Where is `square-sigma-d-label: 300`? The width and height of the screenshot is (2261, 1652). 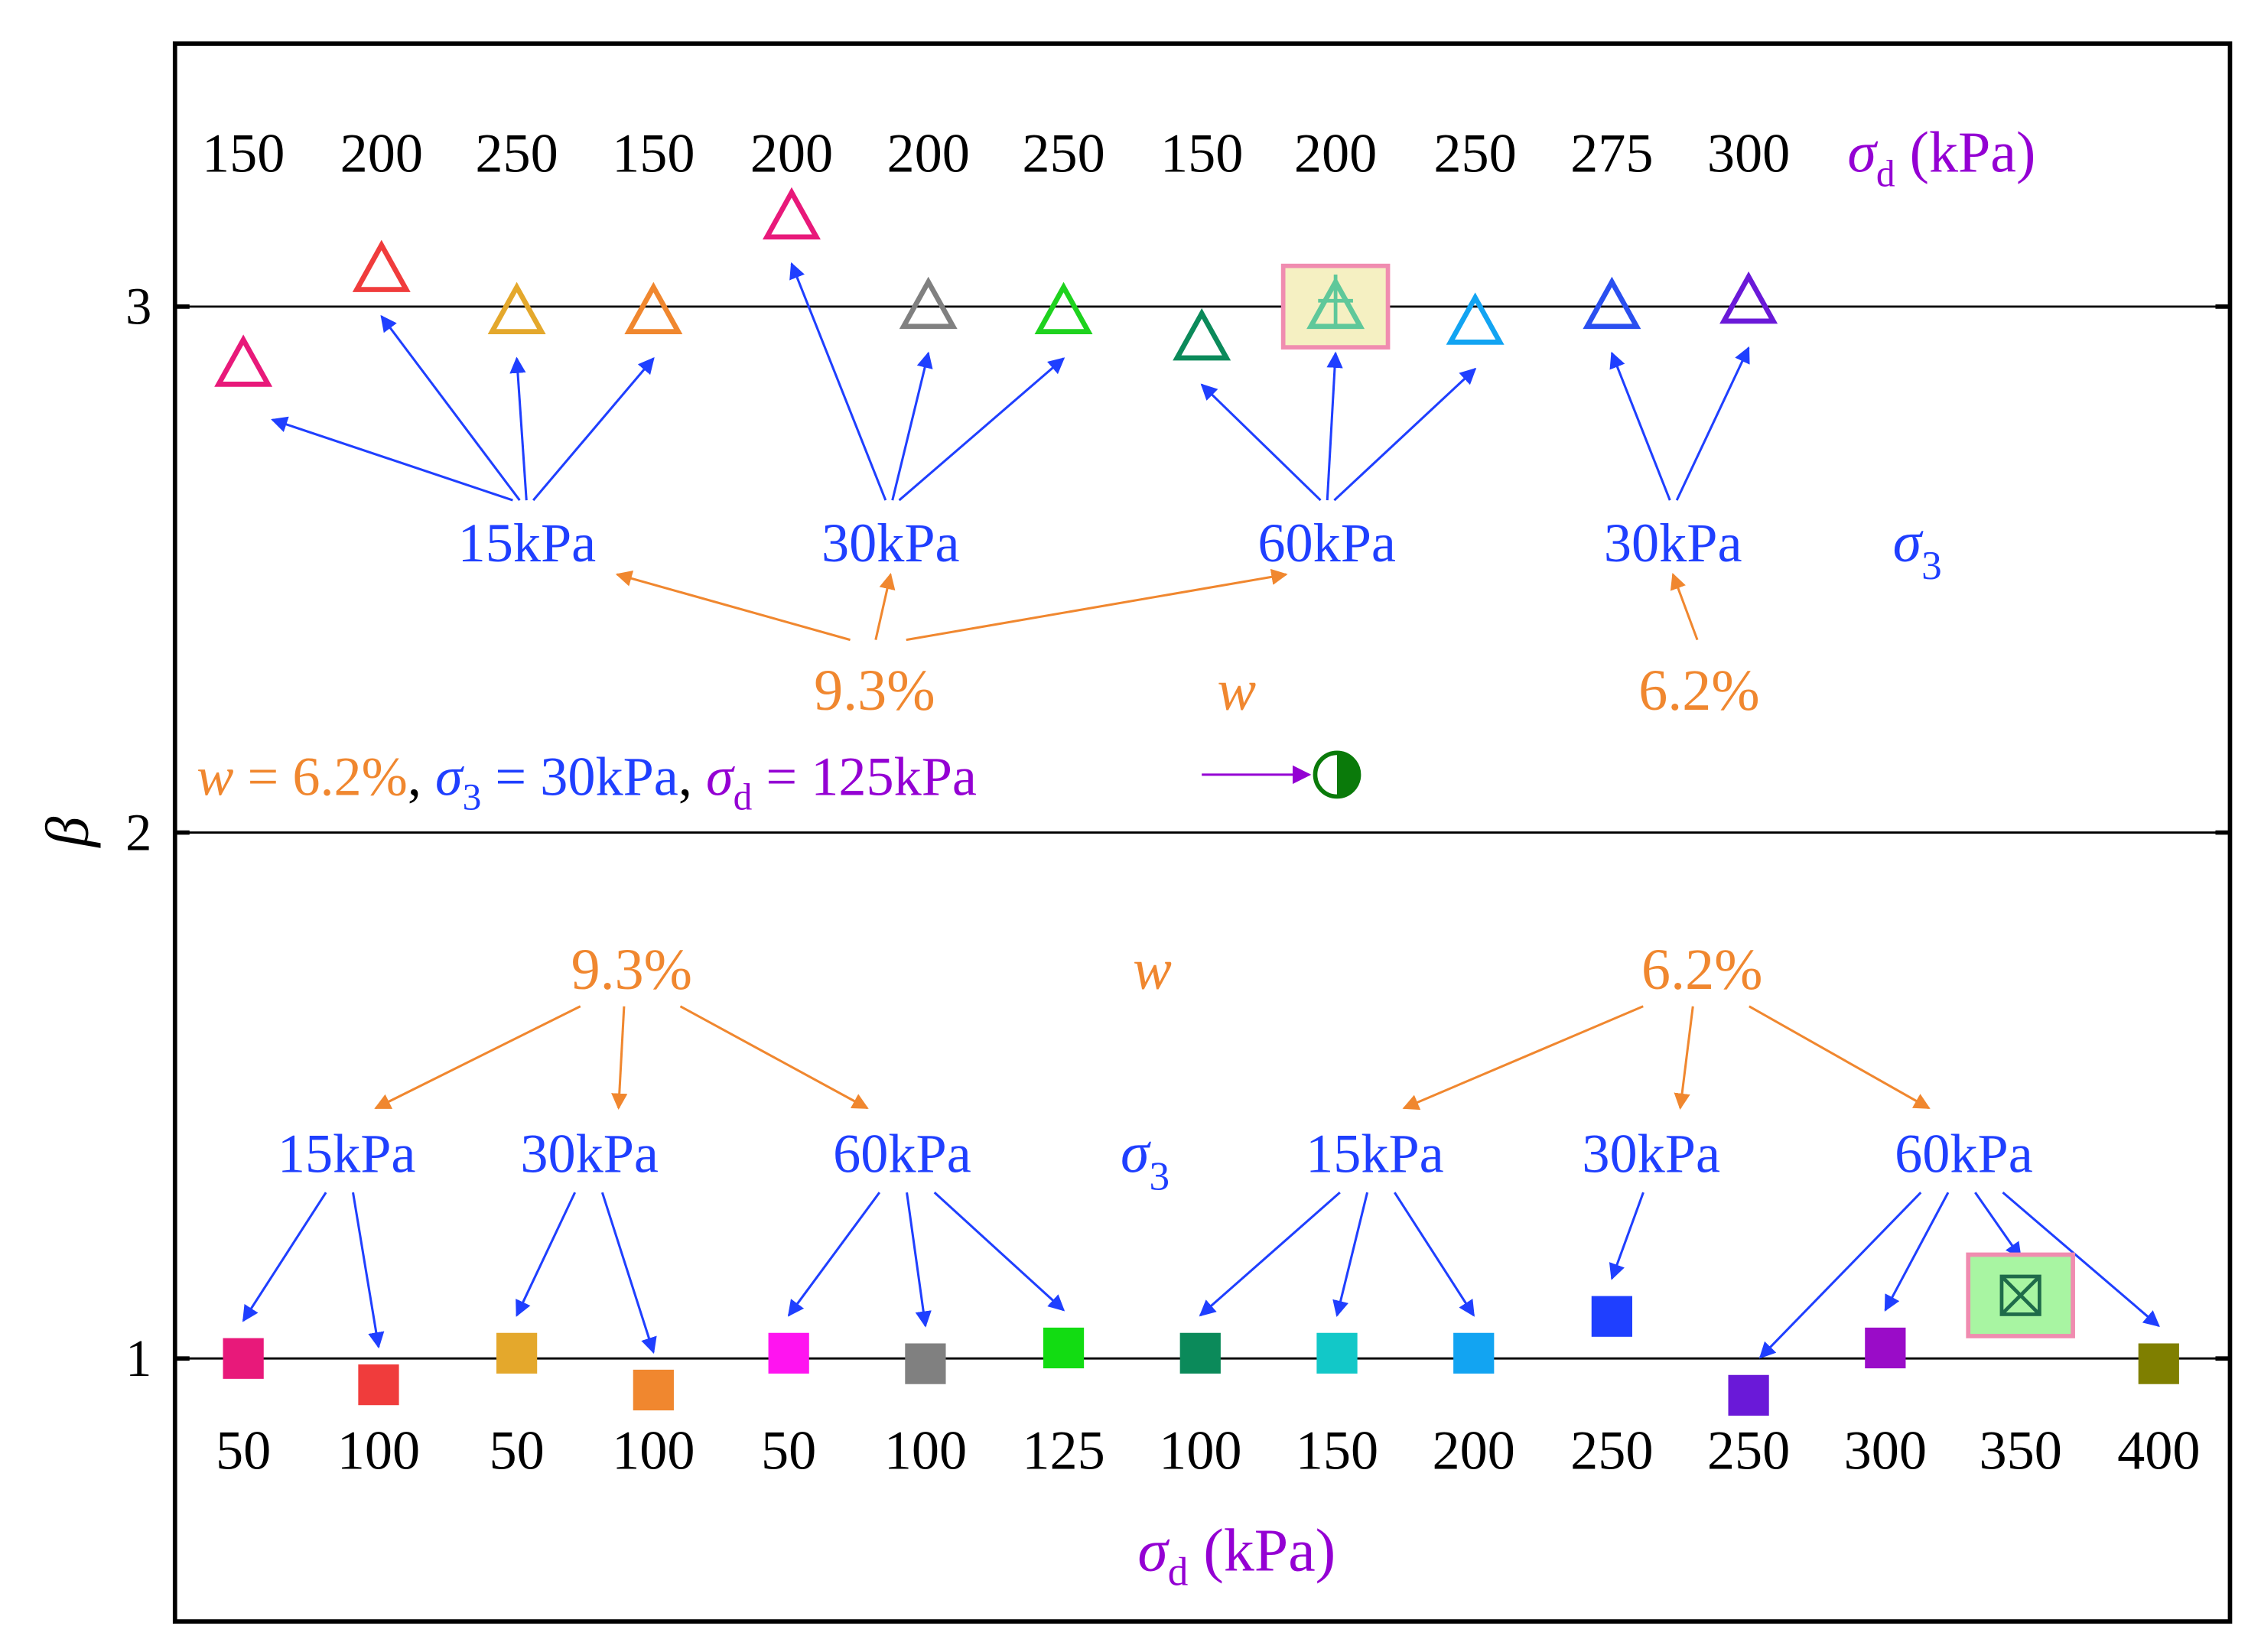 square-sigma-d-label: 300 is located at coordinates (1885, 1450).